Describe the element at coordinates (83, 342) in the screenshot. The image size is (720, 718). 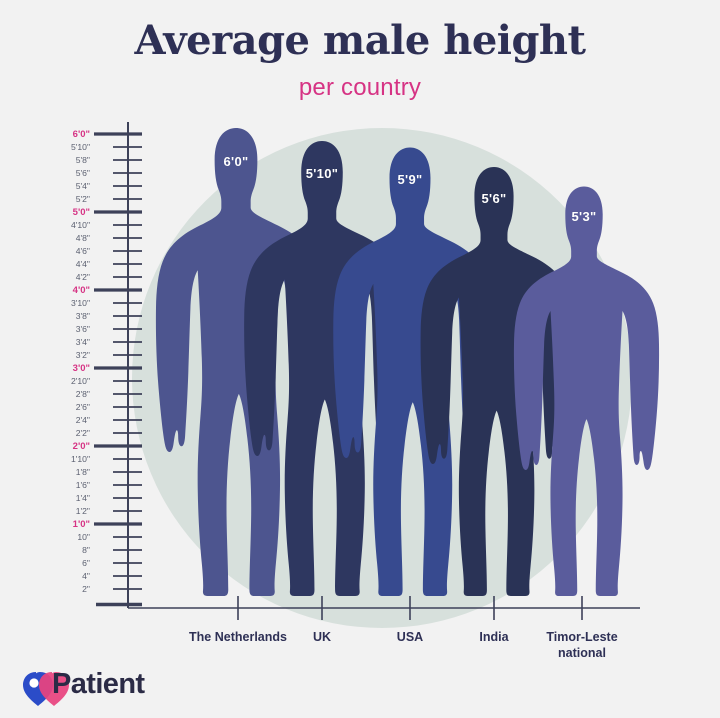
I see `ruler-tick-label: 3'4"` at that location.